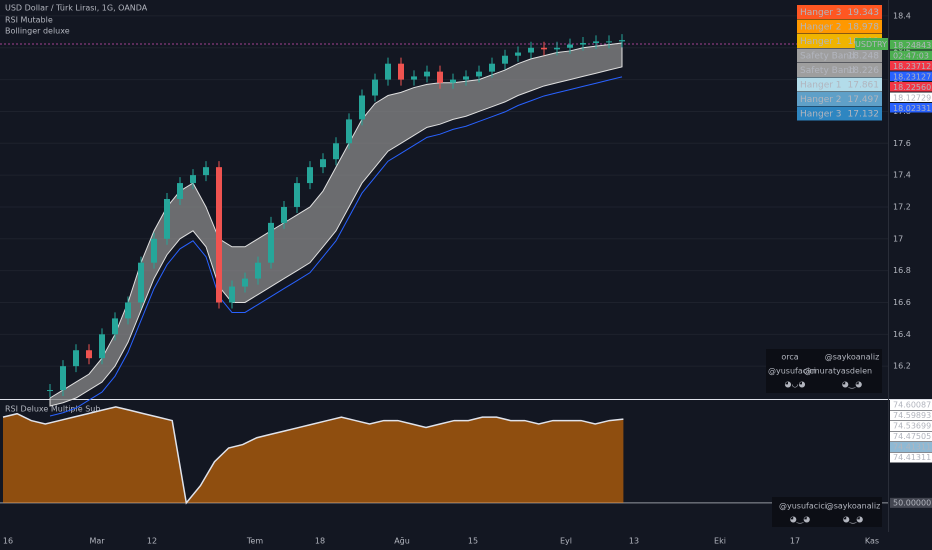  What do you see at coordinates (902, 270) in the screenshot?
I see `y-tick-label: 16.8` at bounding box center [902, 270].